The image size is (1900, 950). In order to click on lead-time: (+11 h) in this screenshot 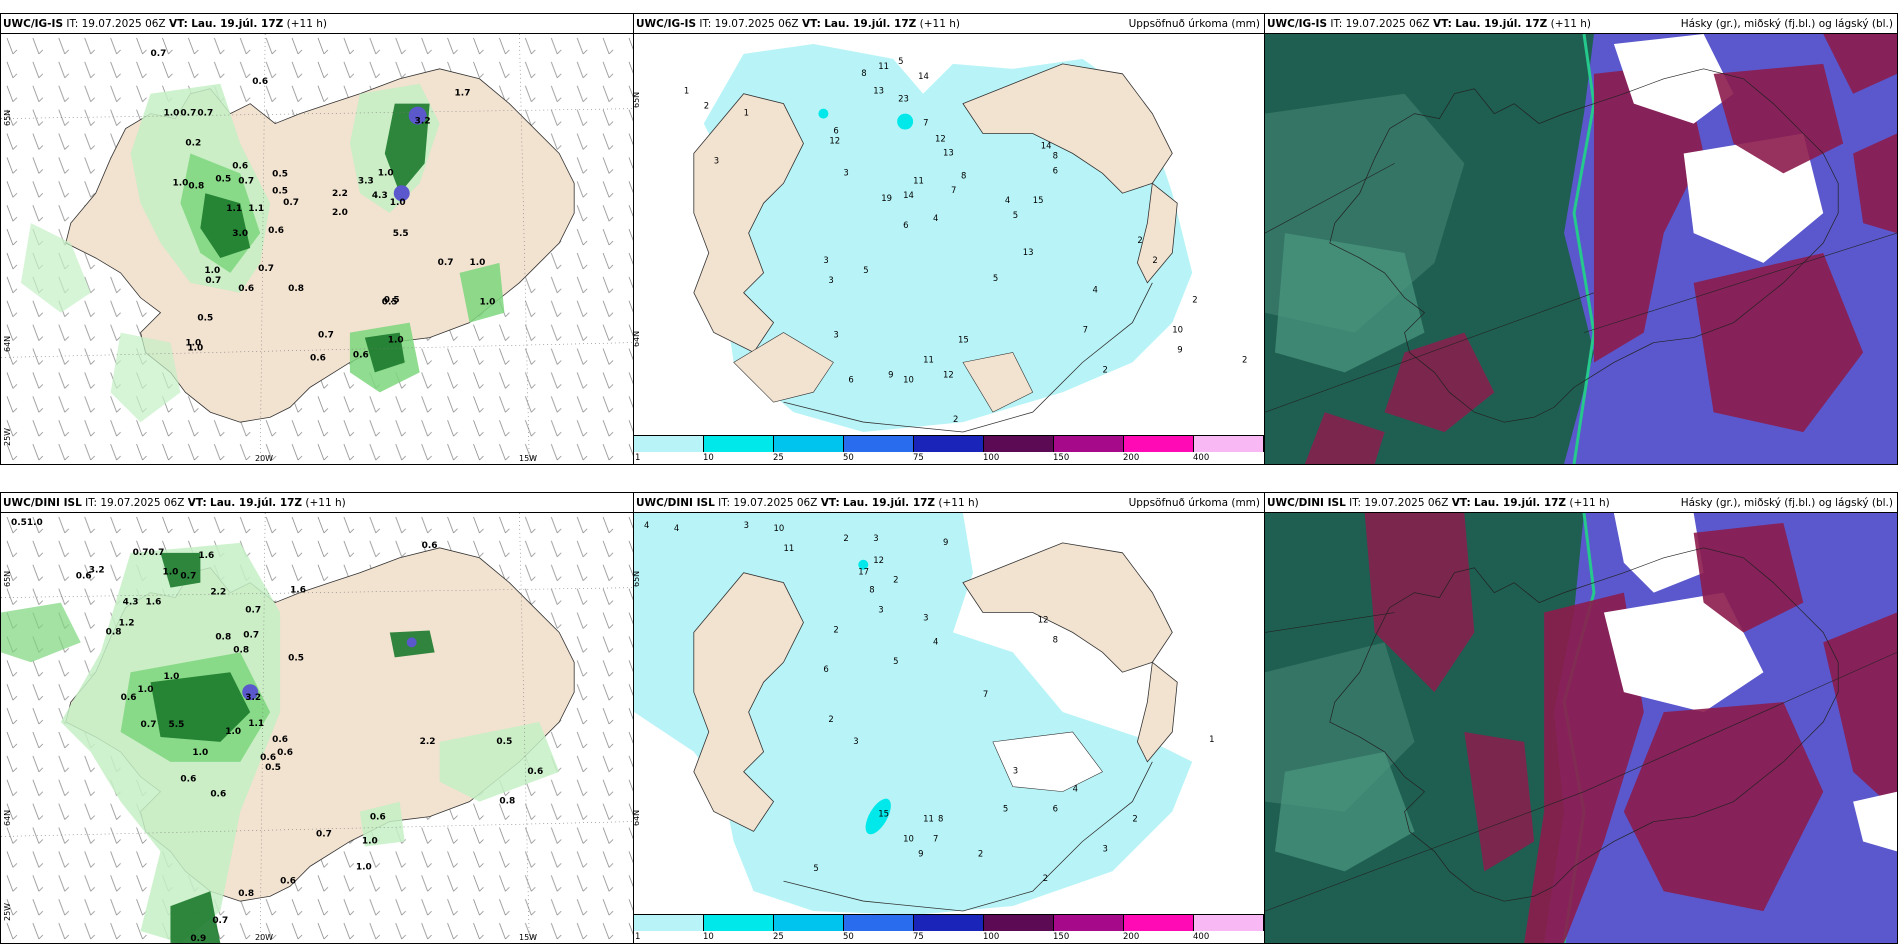, I will do `click(306, 24)`.